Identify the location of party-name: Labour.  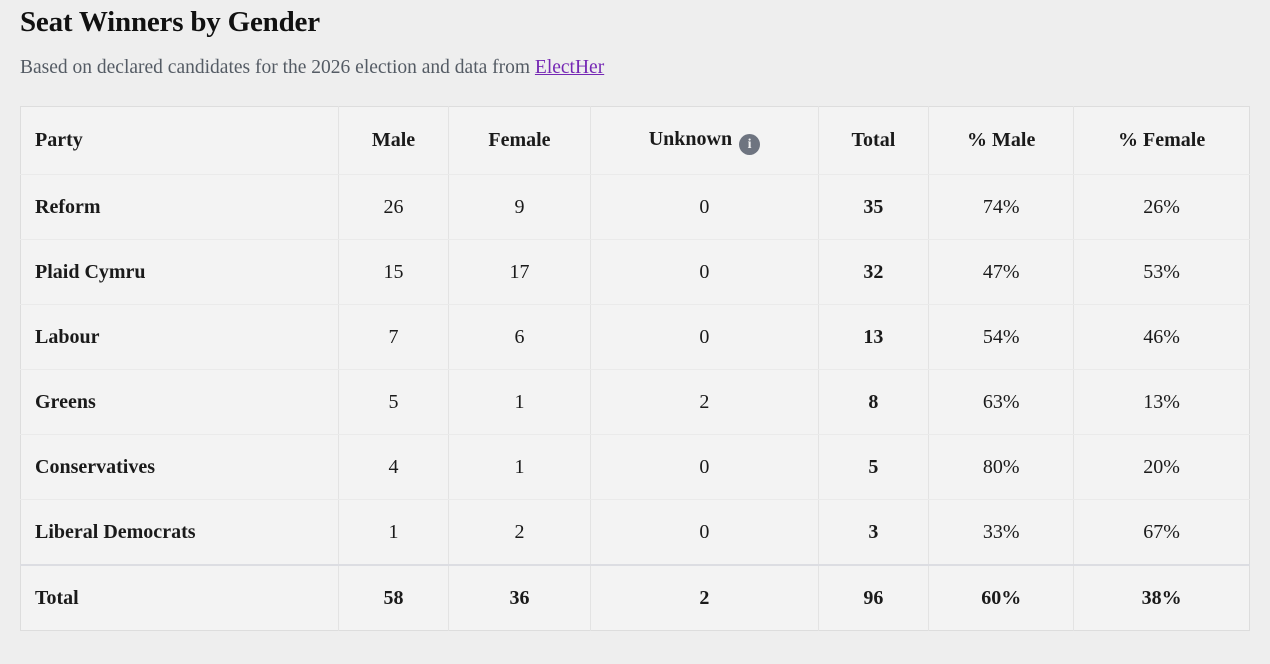
(180, 337).